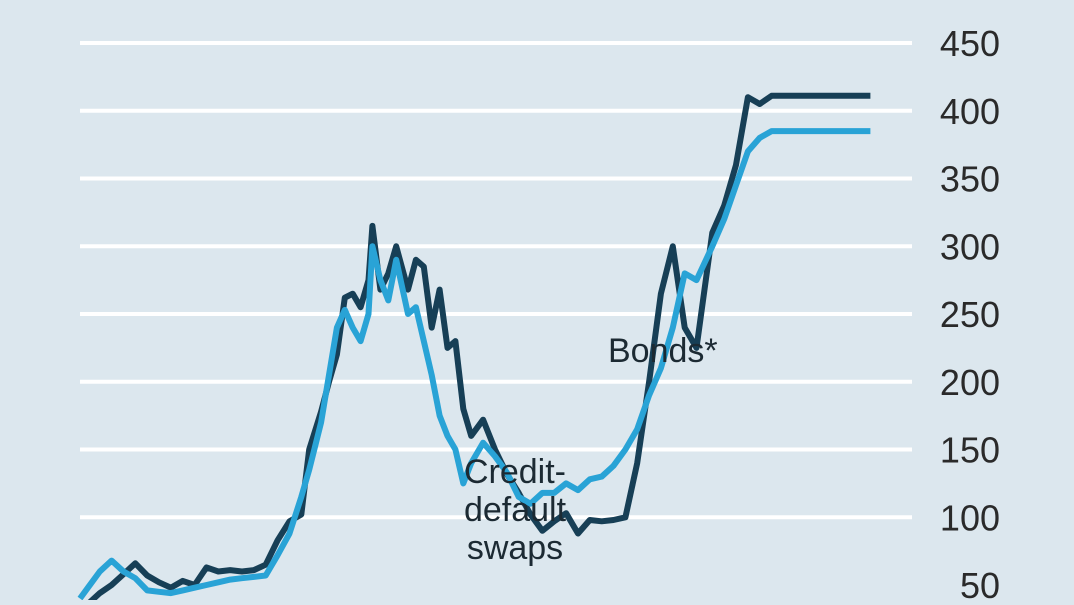 The image size is (1074, 605). Describe the element at coordinates (970, 43) in the screenshot. I see `y-tick-label-450: 450` at that location.